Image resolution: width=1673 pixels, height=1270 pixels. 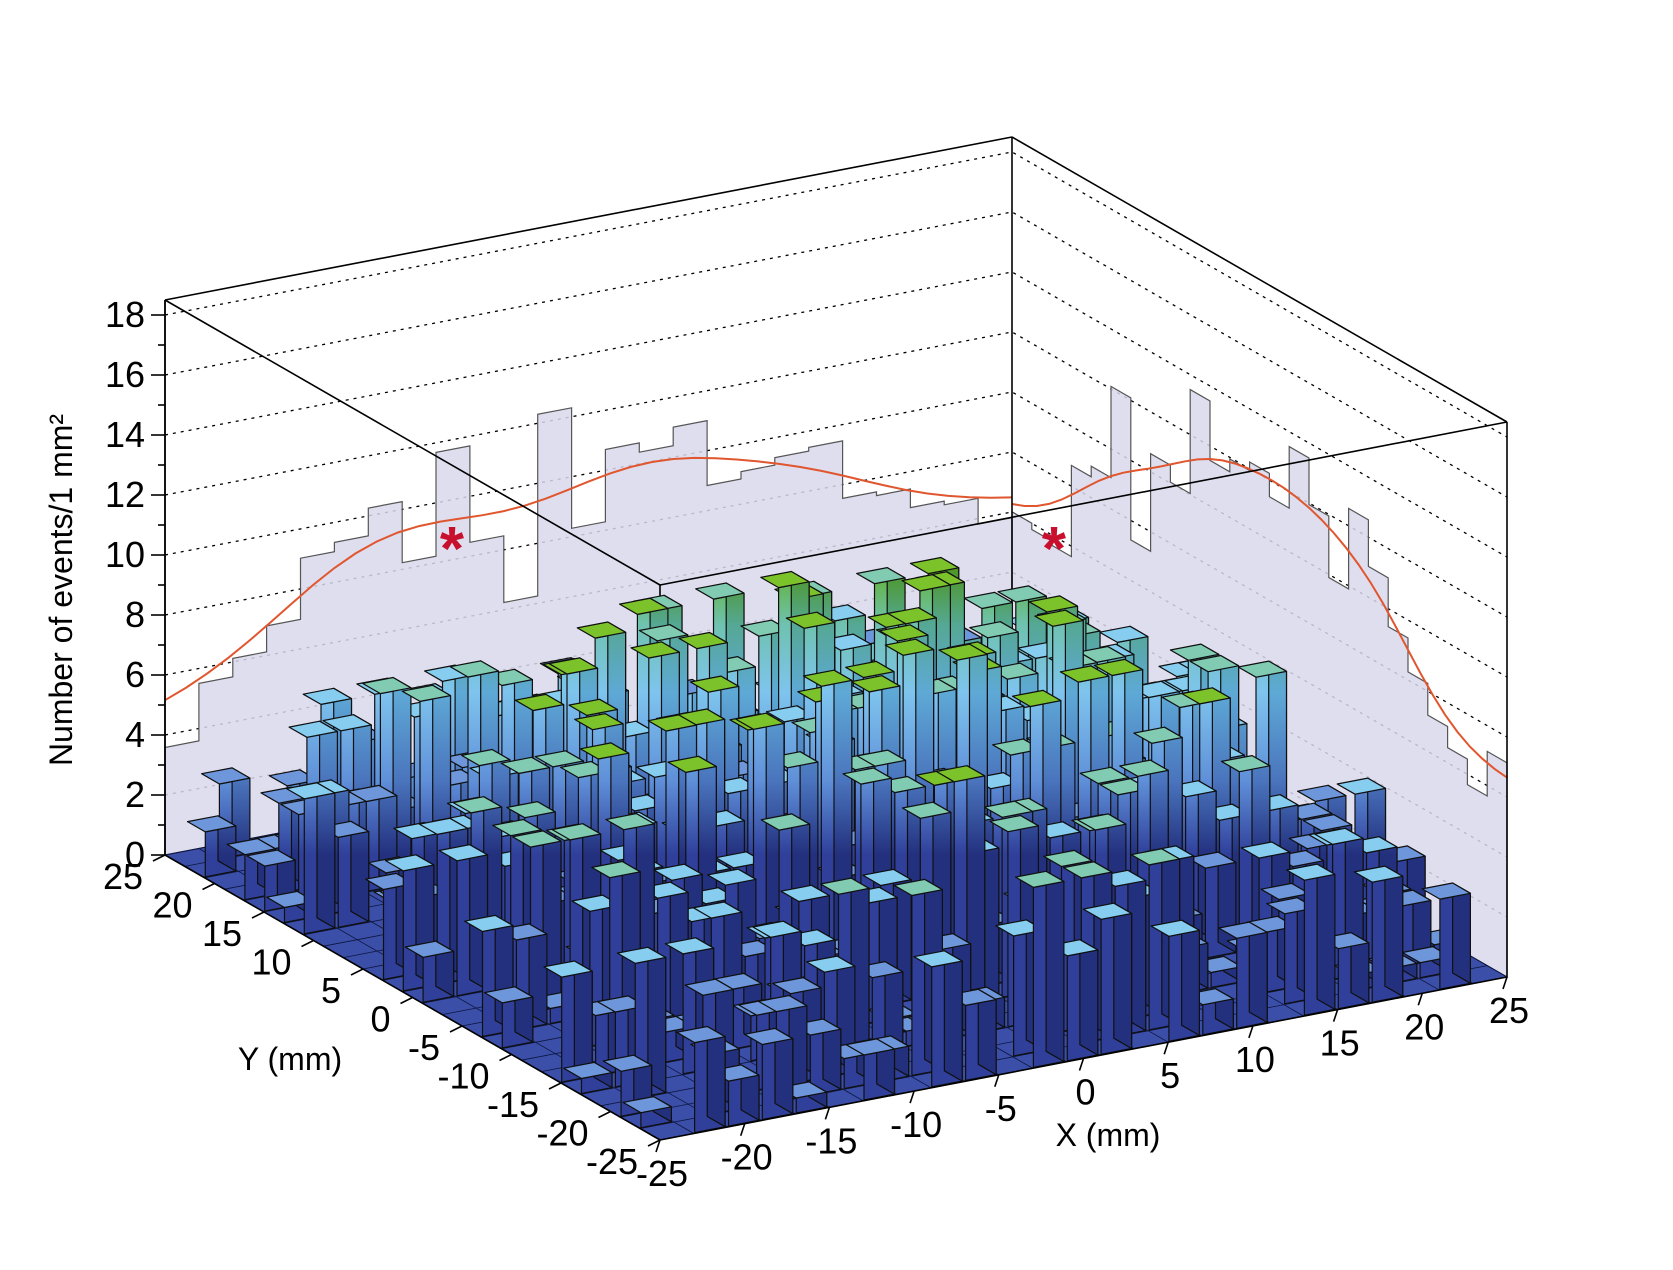 I want to click on x-axis: -25 -20 -15 -10 -5 0 5 10 15 20 25, so click(x=1082, y=1085).